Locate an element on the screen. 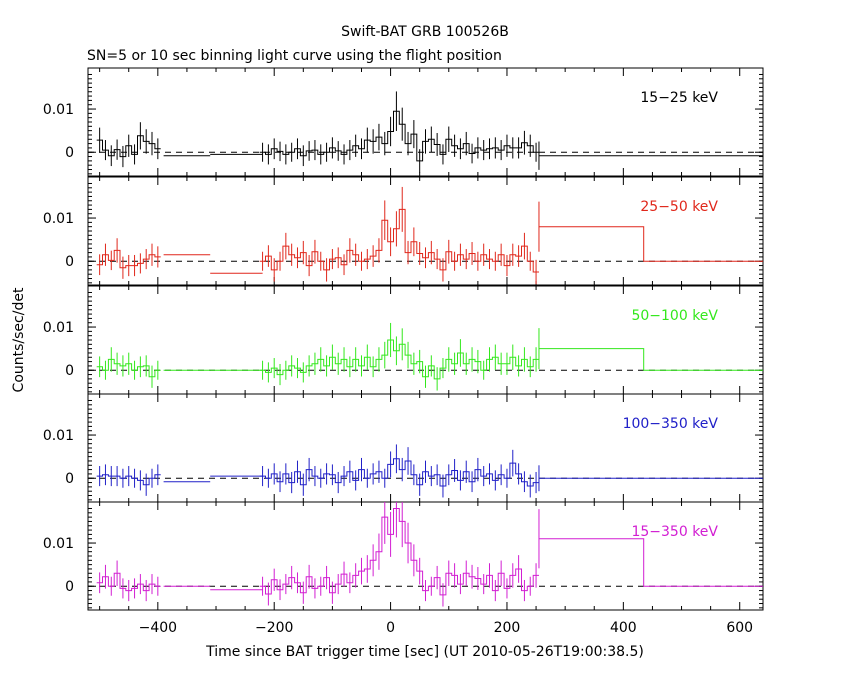 The image size is (850, 680). x-tick-label: 200 is located at coordinates (507, 628).